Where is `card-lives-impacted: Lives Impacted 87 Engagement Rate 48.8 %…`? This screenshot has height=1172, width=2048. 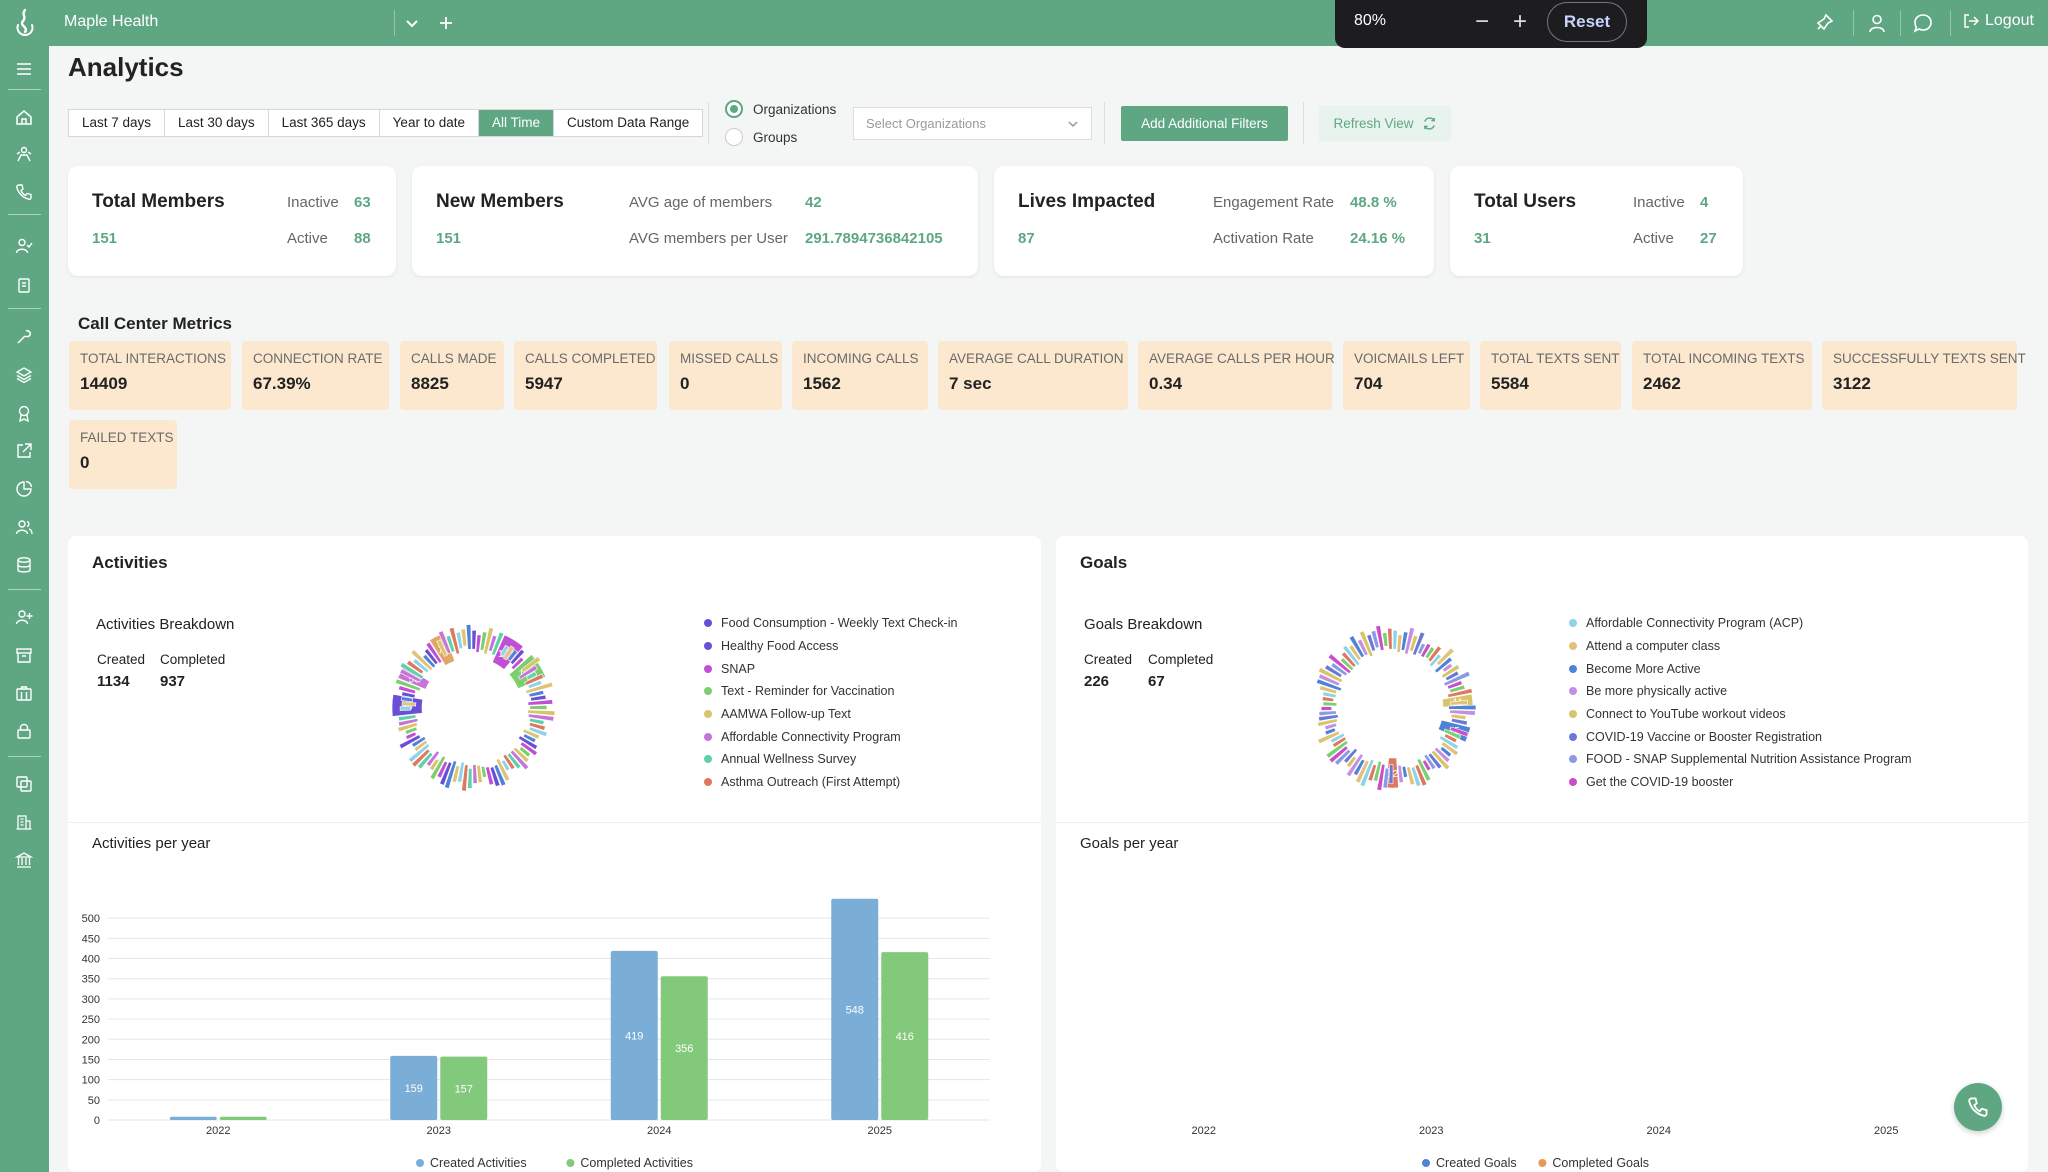 card-lives-impacted: Lives Impacted 87 Engagement Rate 48.8 %… is located at coordinates (1214, 221).